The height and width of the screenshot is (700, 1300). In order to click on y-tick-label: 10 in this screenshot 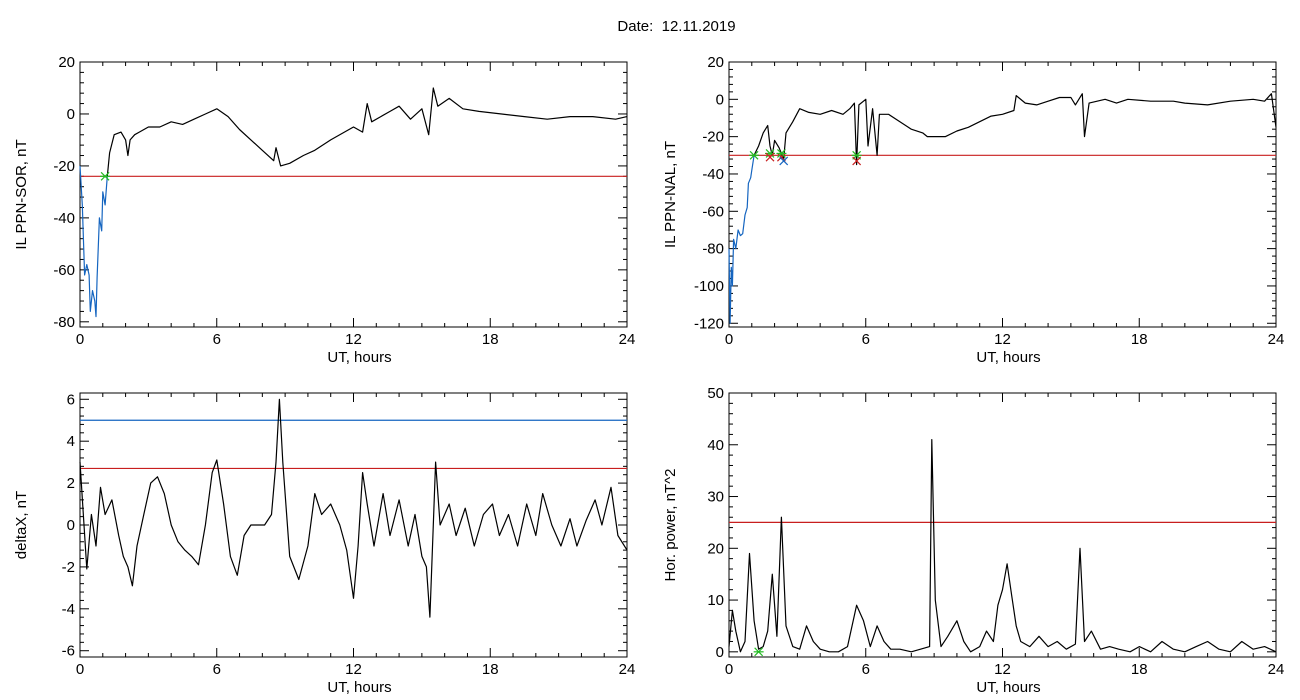, I will do `click(715, 600)`.